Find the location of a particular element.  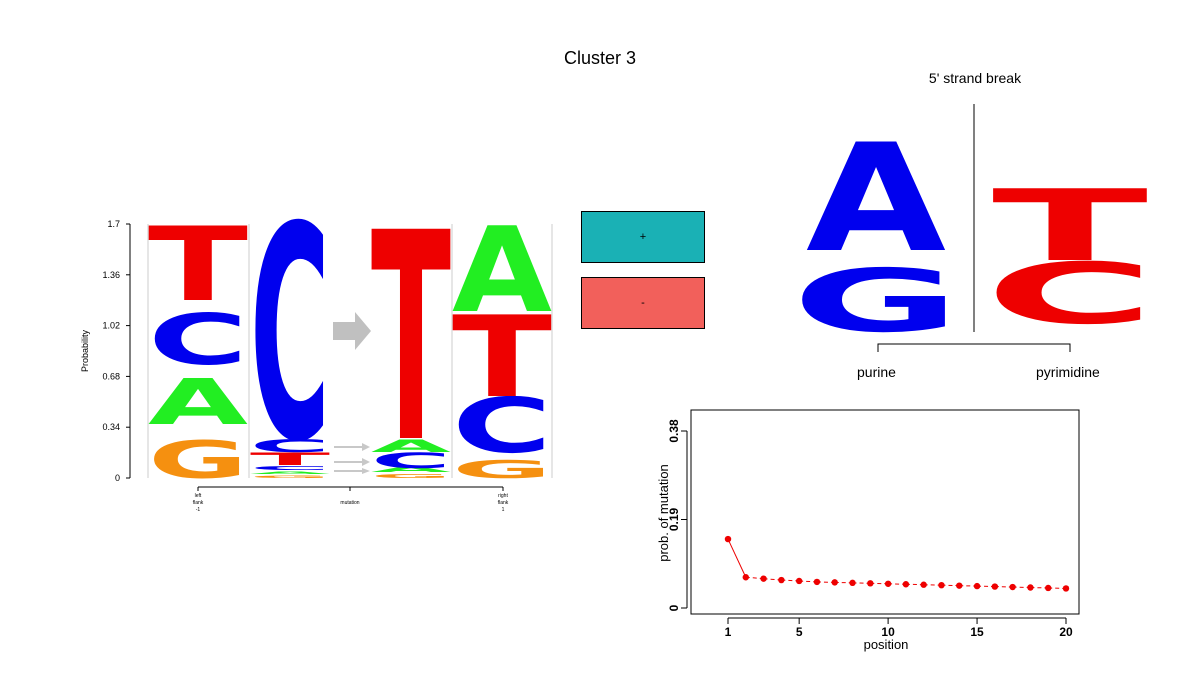

logo-y-tick-label: 0.34 is located at coordinates (111, 427).